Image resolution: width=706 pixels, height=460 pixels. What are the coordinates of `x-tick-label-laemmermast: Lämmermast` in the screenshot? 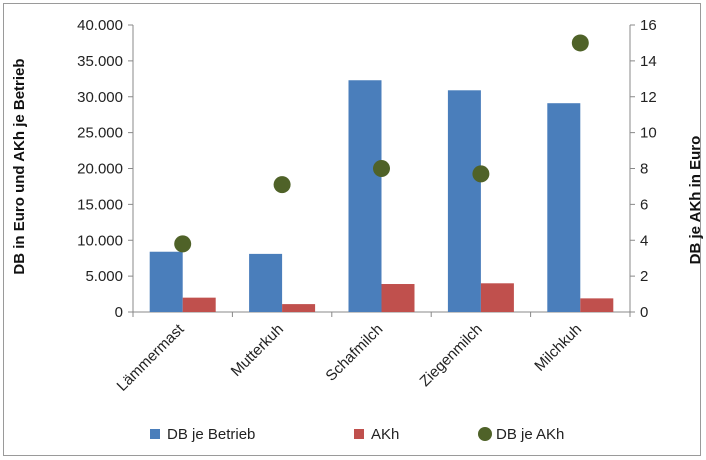 It's located at (151, 357).